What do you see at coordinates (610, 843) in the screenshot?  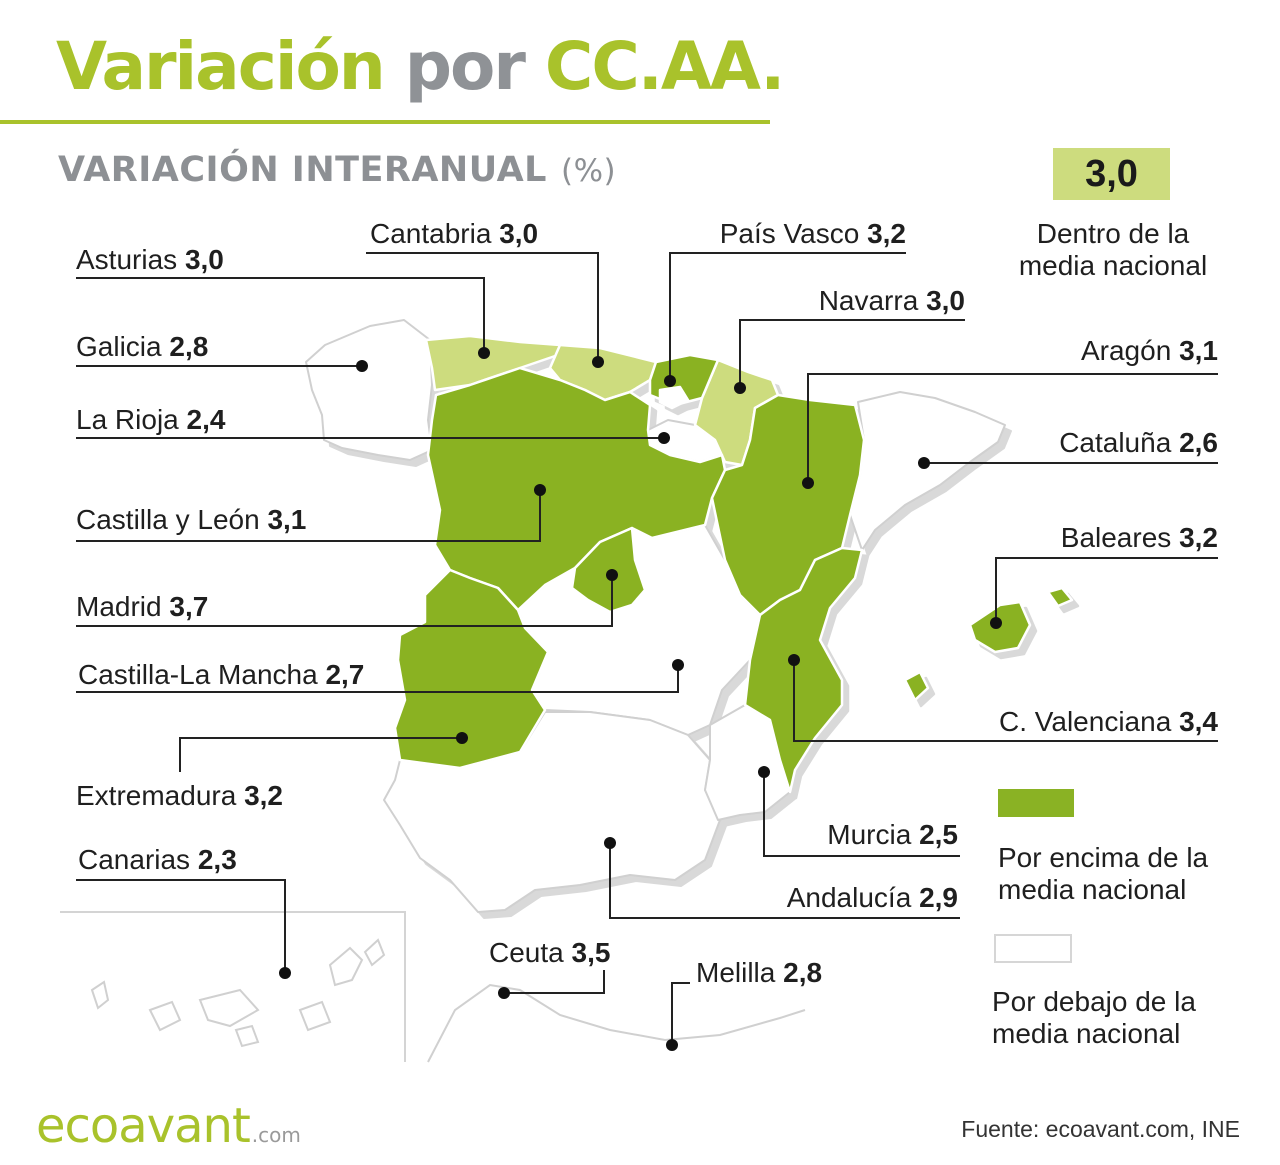 I see `dot-andalucia` at bounding box center [610, 843].